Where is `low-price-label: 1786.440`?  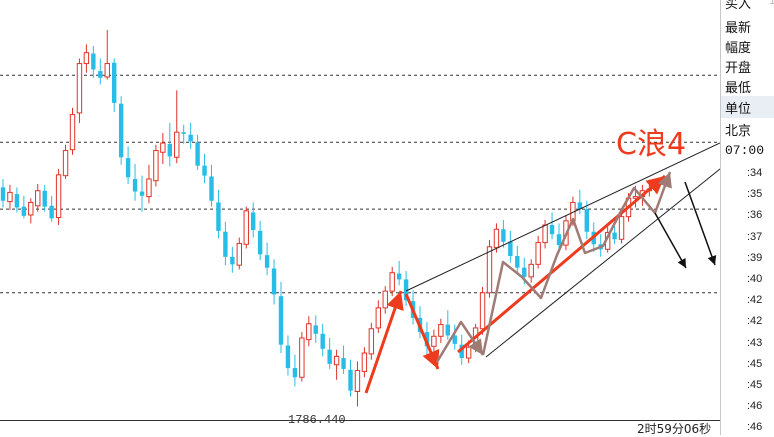
low-price-label: 1786.440 is located at coordinates (317, 420).